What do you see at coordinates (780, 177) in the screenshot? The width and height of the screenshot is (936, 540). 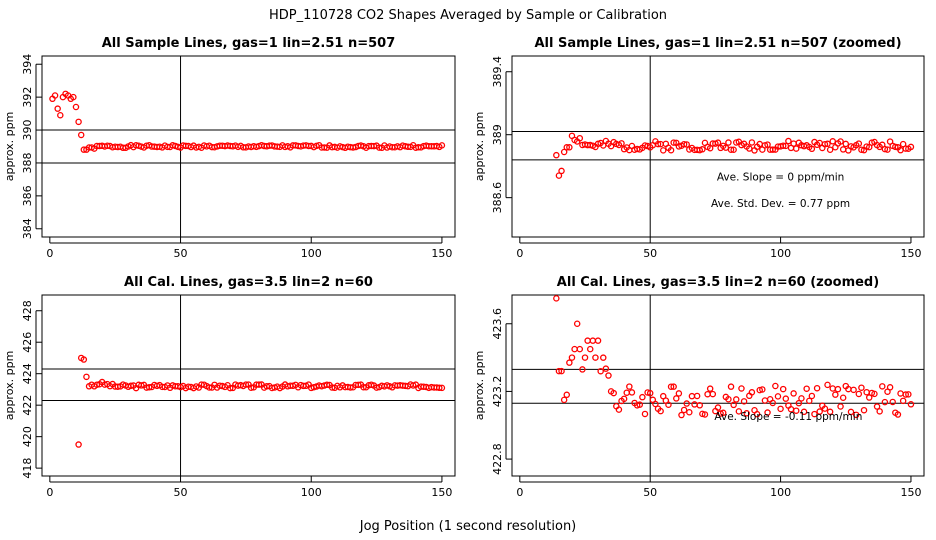 I see `annotation: Ave. Slope = 0 ppm/min` at bounding box center [780, 177].